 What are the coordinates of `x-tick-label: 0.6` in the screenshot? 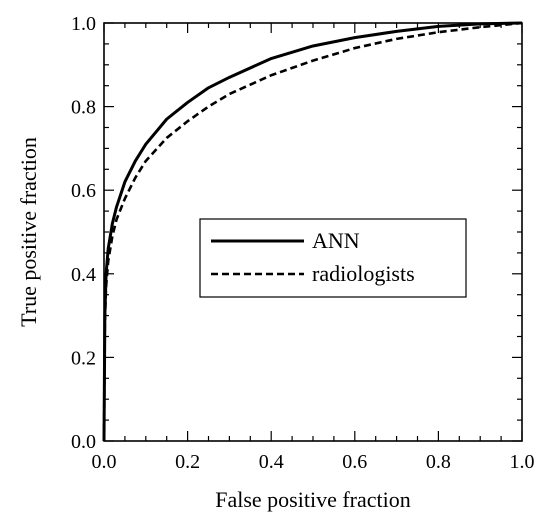 It's located at (354, 462).